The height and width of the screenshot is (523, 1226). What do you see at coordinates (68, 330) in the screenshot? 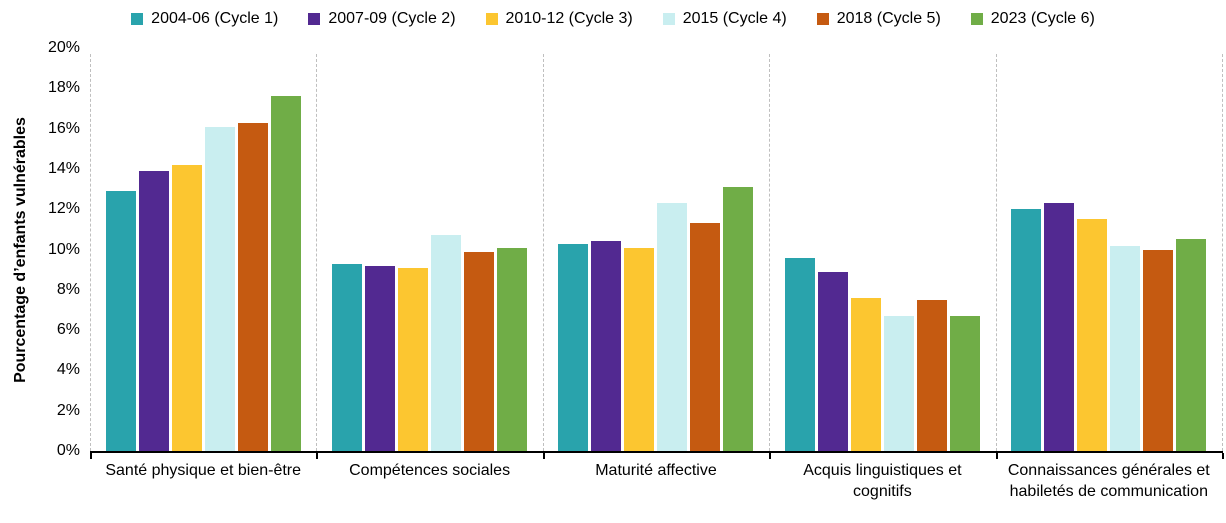
I see `y-axis-tick-label: 6%` at bounding box center [68, 330].